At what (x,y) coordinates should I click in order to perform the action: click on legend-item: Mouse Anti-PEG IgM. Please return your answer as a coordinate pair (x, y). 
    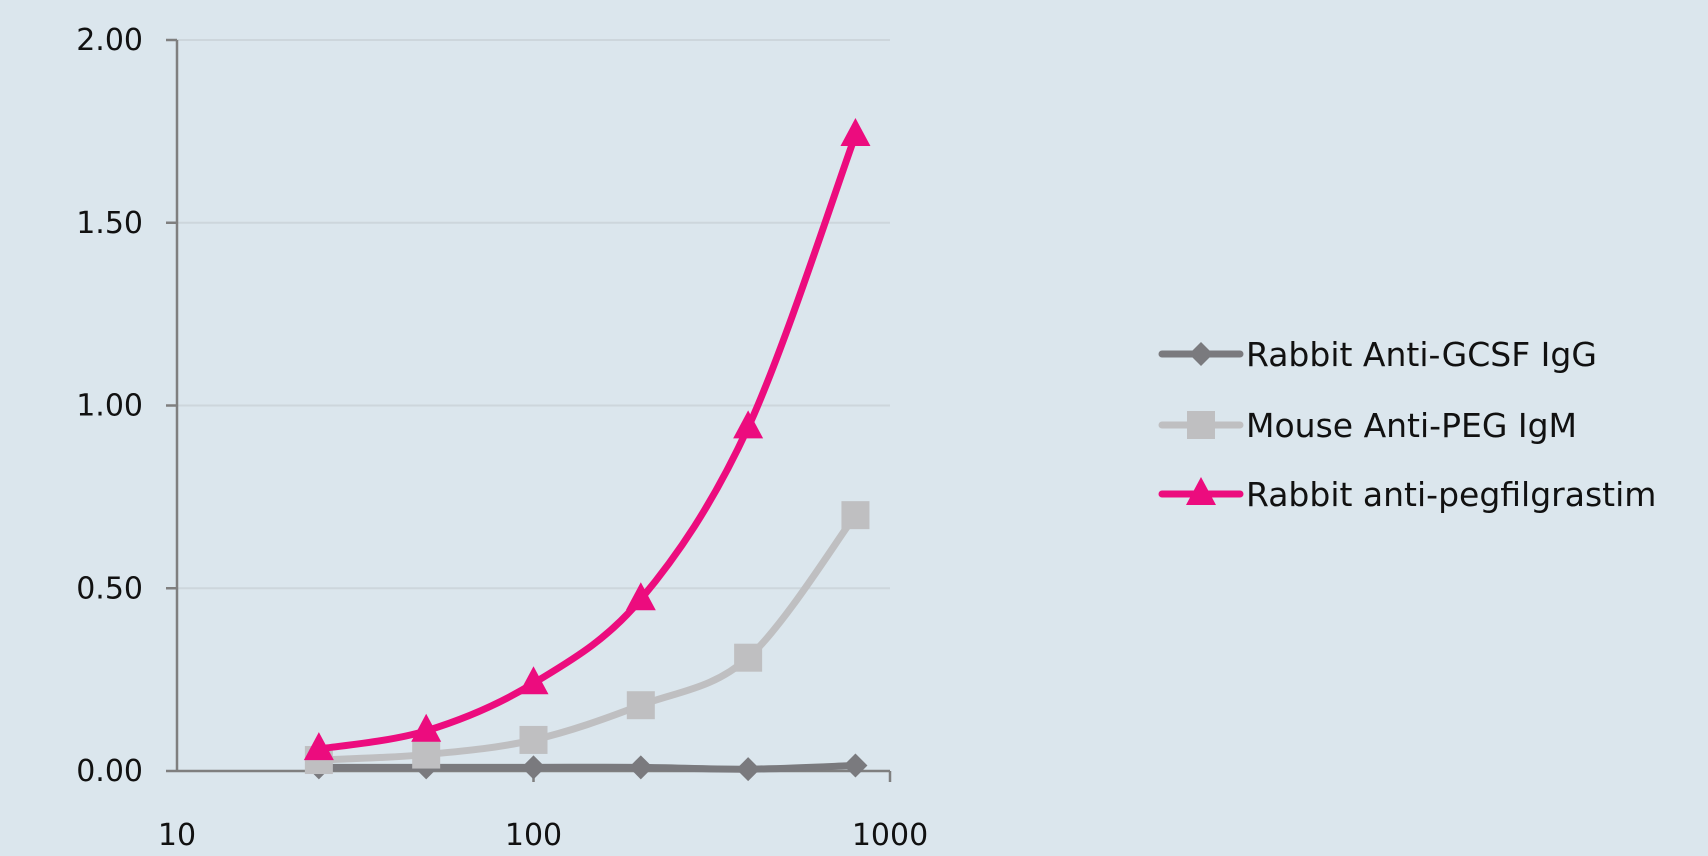
    Looking at the image, I should click on (1367, 425).